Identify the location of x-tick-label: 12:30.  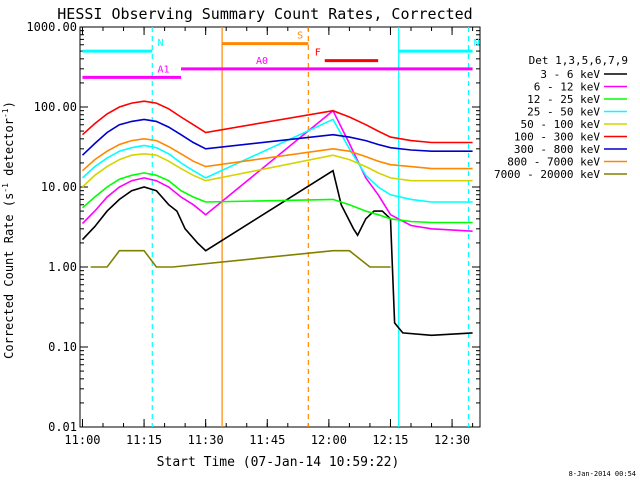
(452, 440).